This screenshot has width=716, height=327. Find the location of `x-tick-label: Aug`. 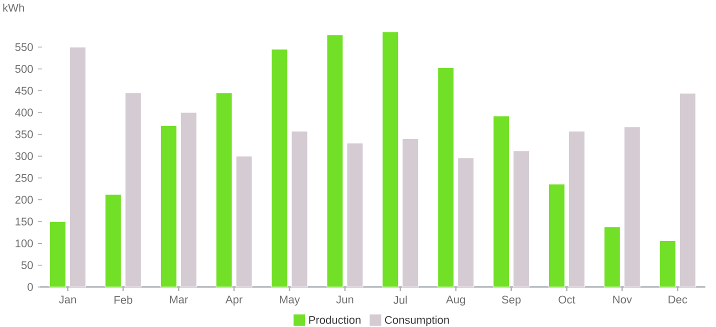

x-tick-label: Aug is located at coordinates (455, 301).